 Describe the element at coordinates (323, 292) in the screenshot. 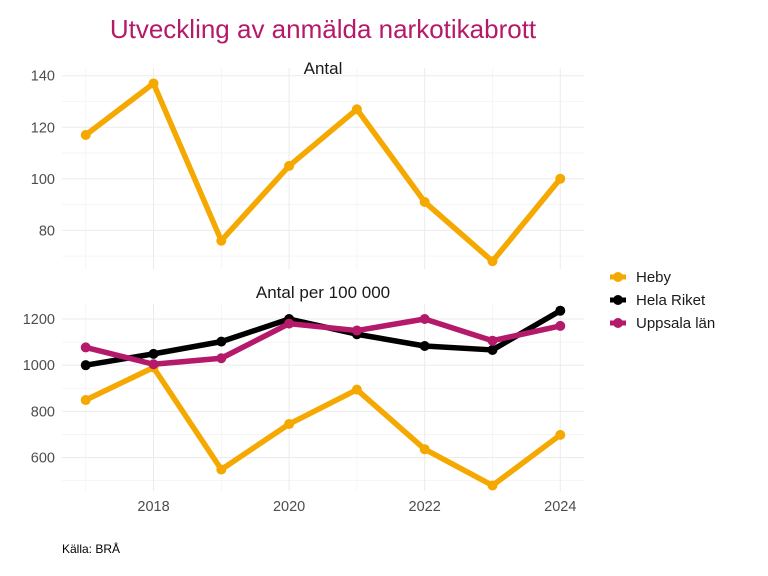

I see `panel-title: Antal per 100 000` at that location.